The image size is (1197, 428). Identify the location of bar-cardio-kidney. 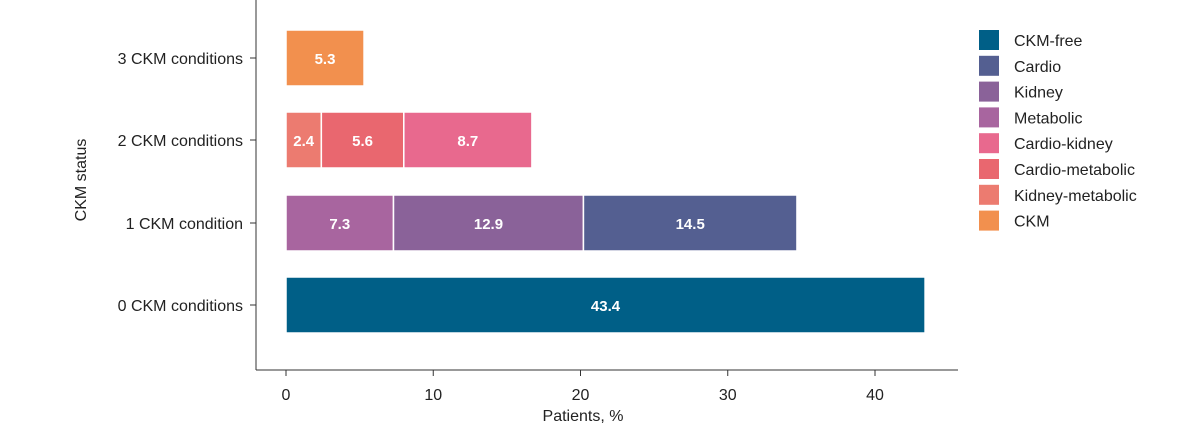
(468, 140).